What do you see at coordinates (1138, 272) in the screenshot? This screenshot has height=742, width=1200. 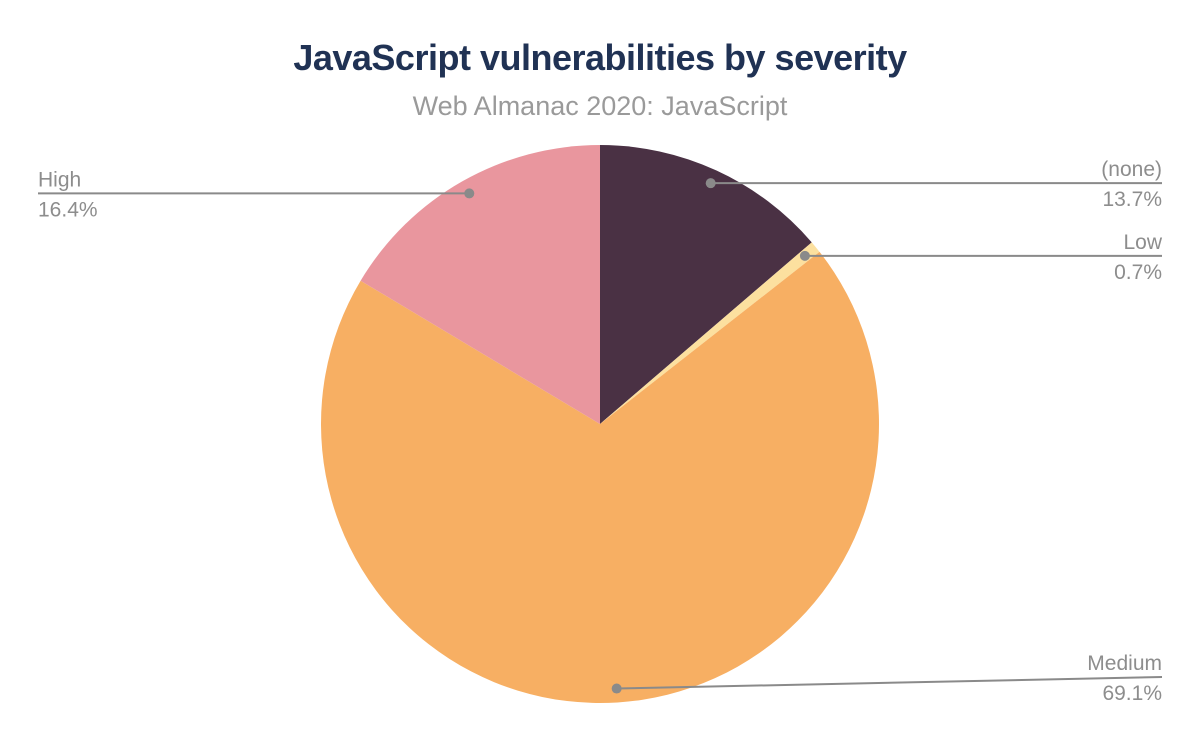 I see `slice-label-value-low: 0.7%` at bounding box center [1138, 272].